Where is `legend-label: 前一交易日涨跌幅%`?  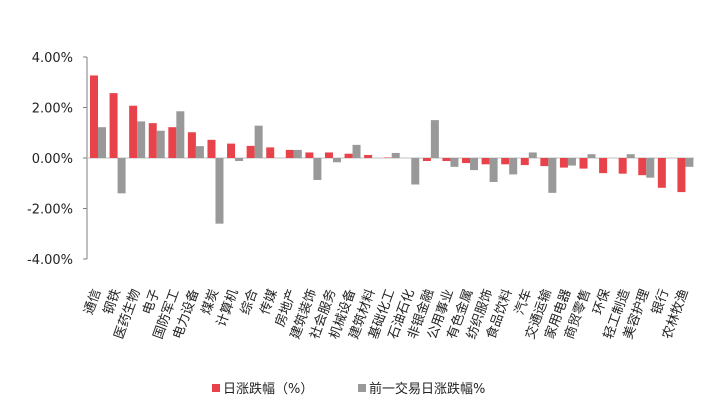 legend-label: 前一交易日涨跌幅% is located at coordinates (427, 389).